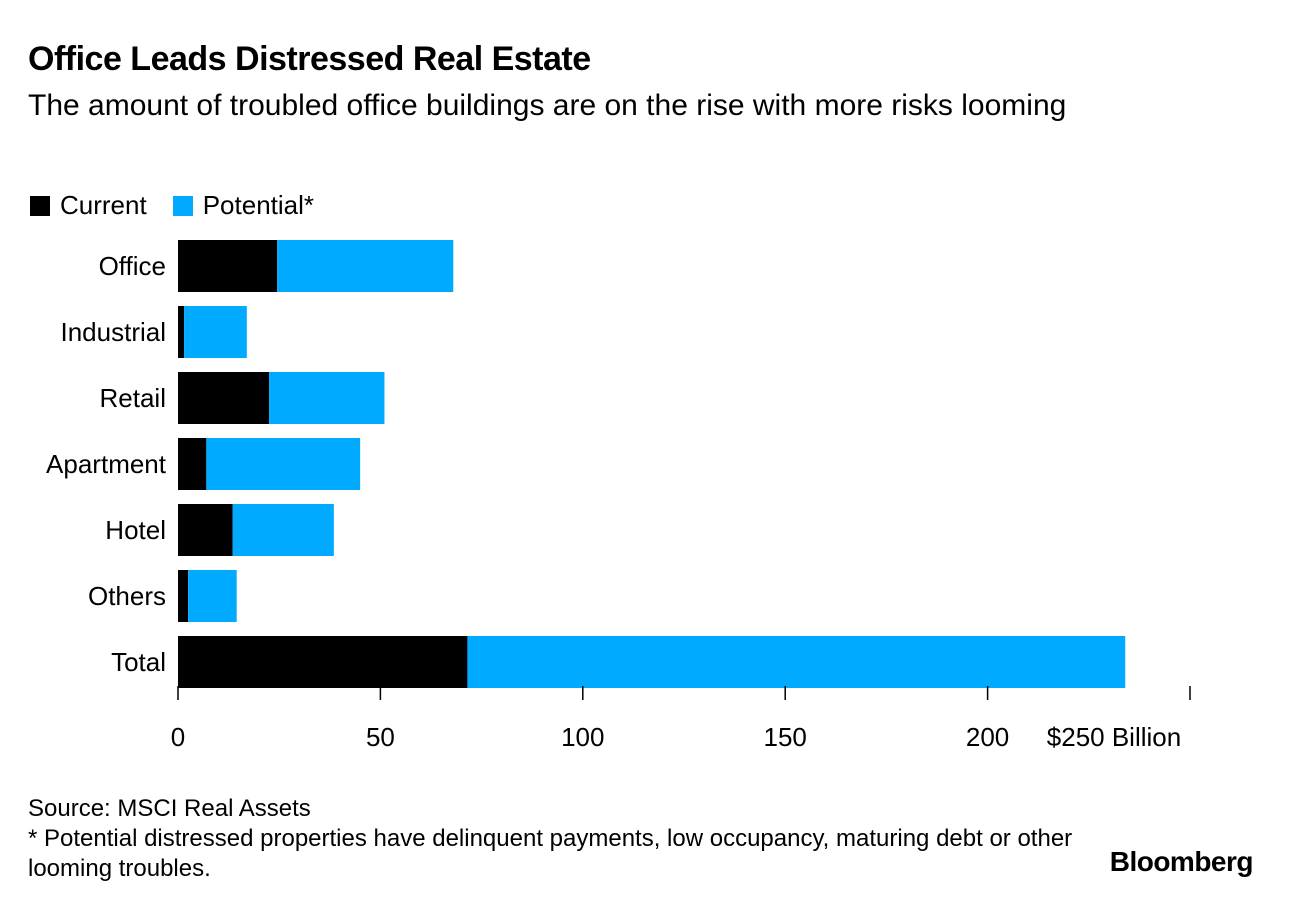 The image size is (1293, 908). Describe the element at coordinates (132, 266) in the screenshot. I see `category-label-office: Office` at that location.